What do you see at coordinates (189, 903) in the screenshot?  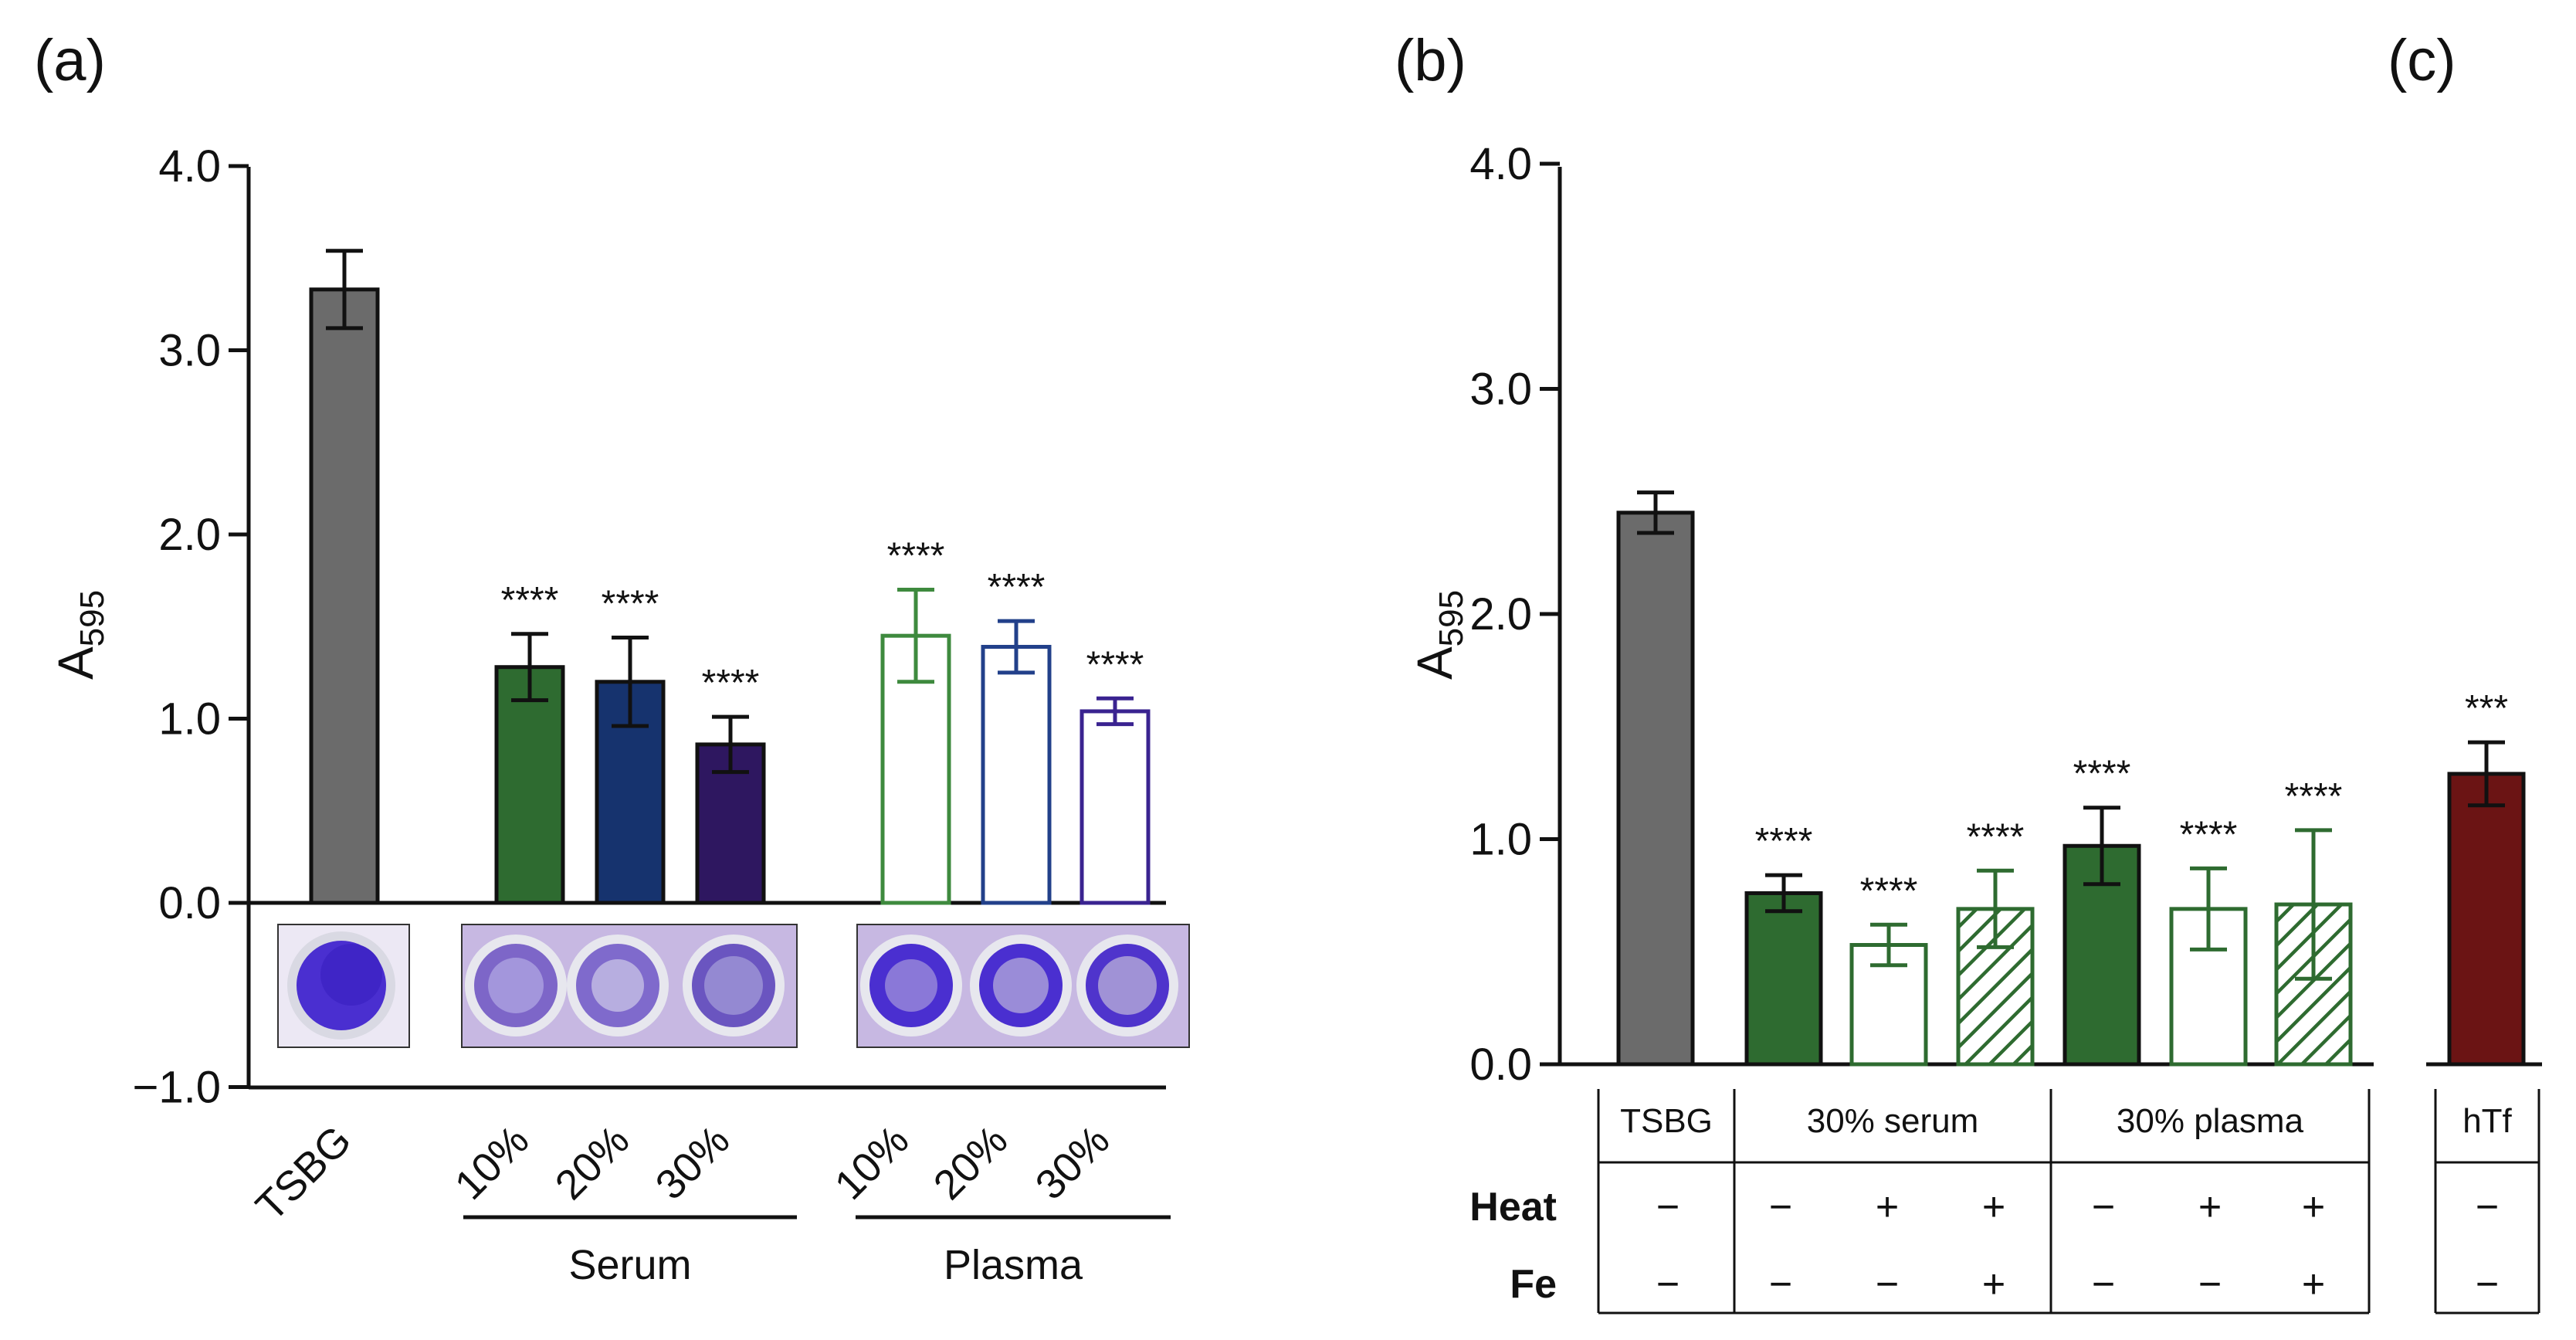 I see `panel-a-tick-label-4: 0.0` at bounding box center [189, 903].